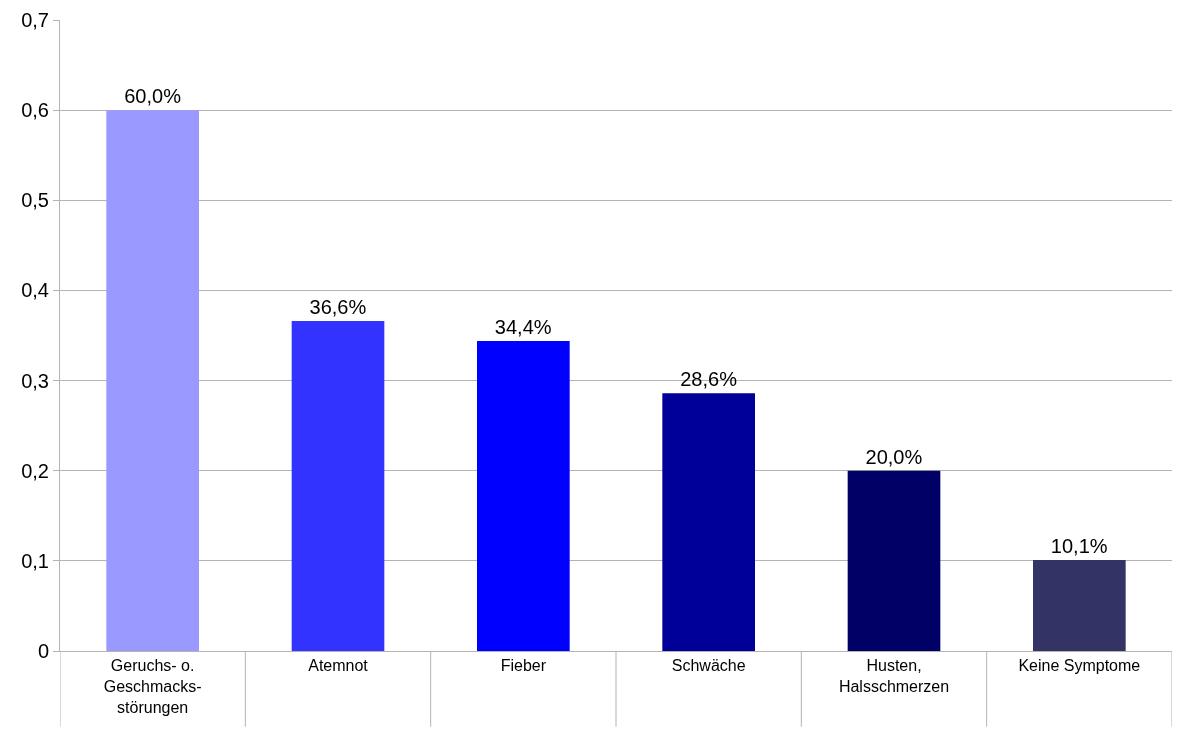  I want to click on data-label: 28,6%, so click(709, 379).